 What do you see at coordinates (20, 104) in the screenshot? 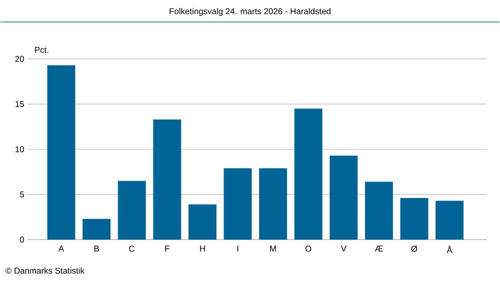
I see `y-tick-label: 15` at bounding box center [20, 104].